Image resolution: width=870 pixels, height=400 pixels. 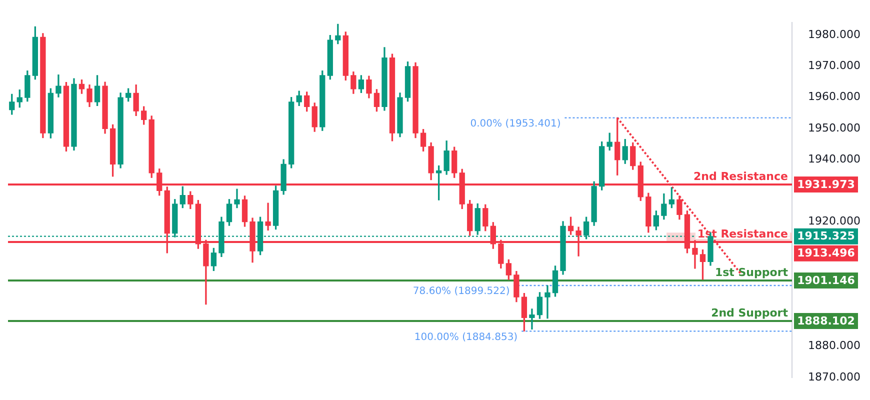 What do you see at coordinates (834, 127) in the screenshot?
I see `y-tick-label: 1950.000` at bounding box center [834, 127].